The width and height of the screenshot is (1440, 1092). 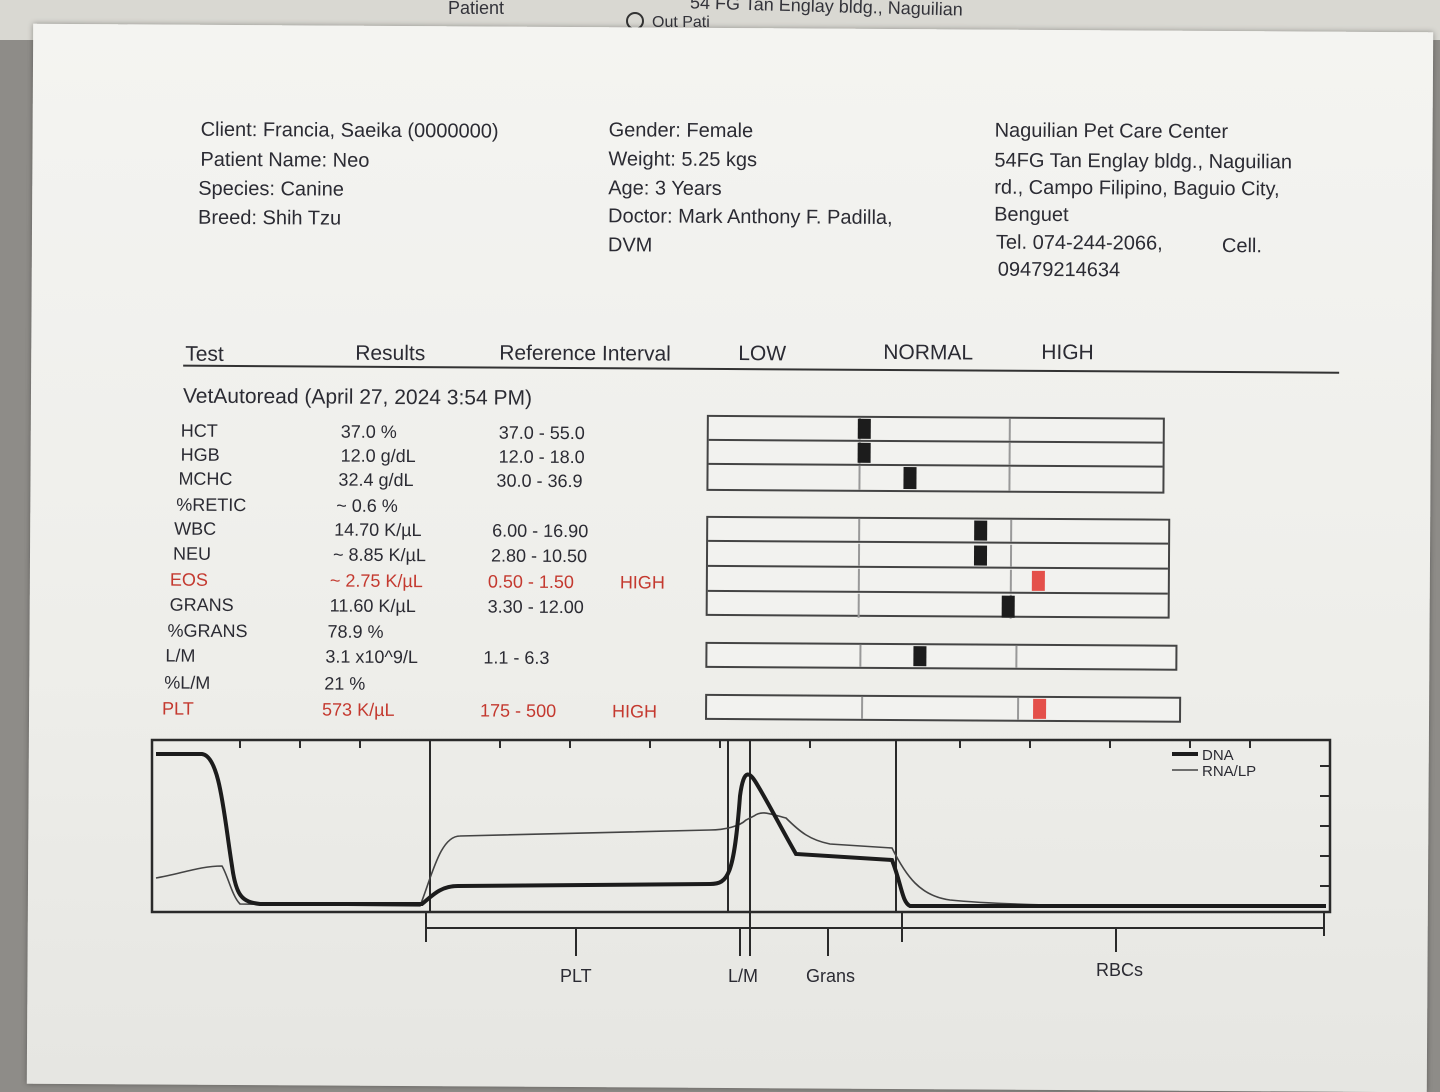 What do you see at coordinates (541, 433) in the screenshot?
I see `reference-hct: 37.0 - 55.0` at bounding box center [541, 433].